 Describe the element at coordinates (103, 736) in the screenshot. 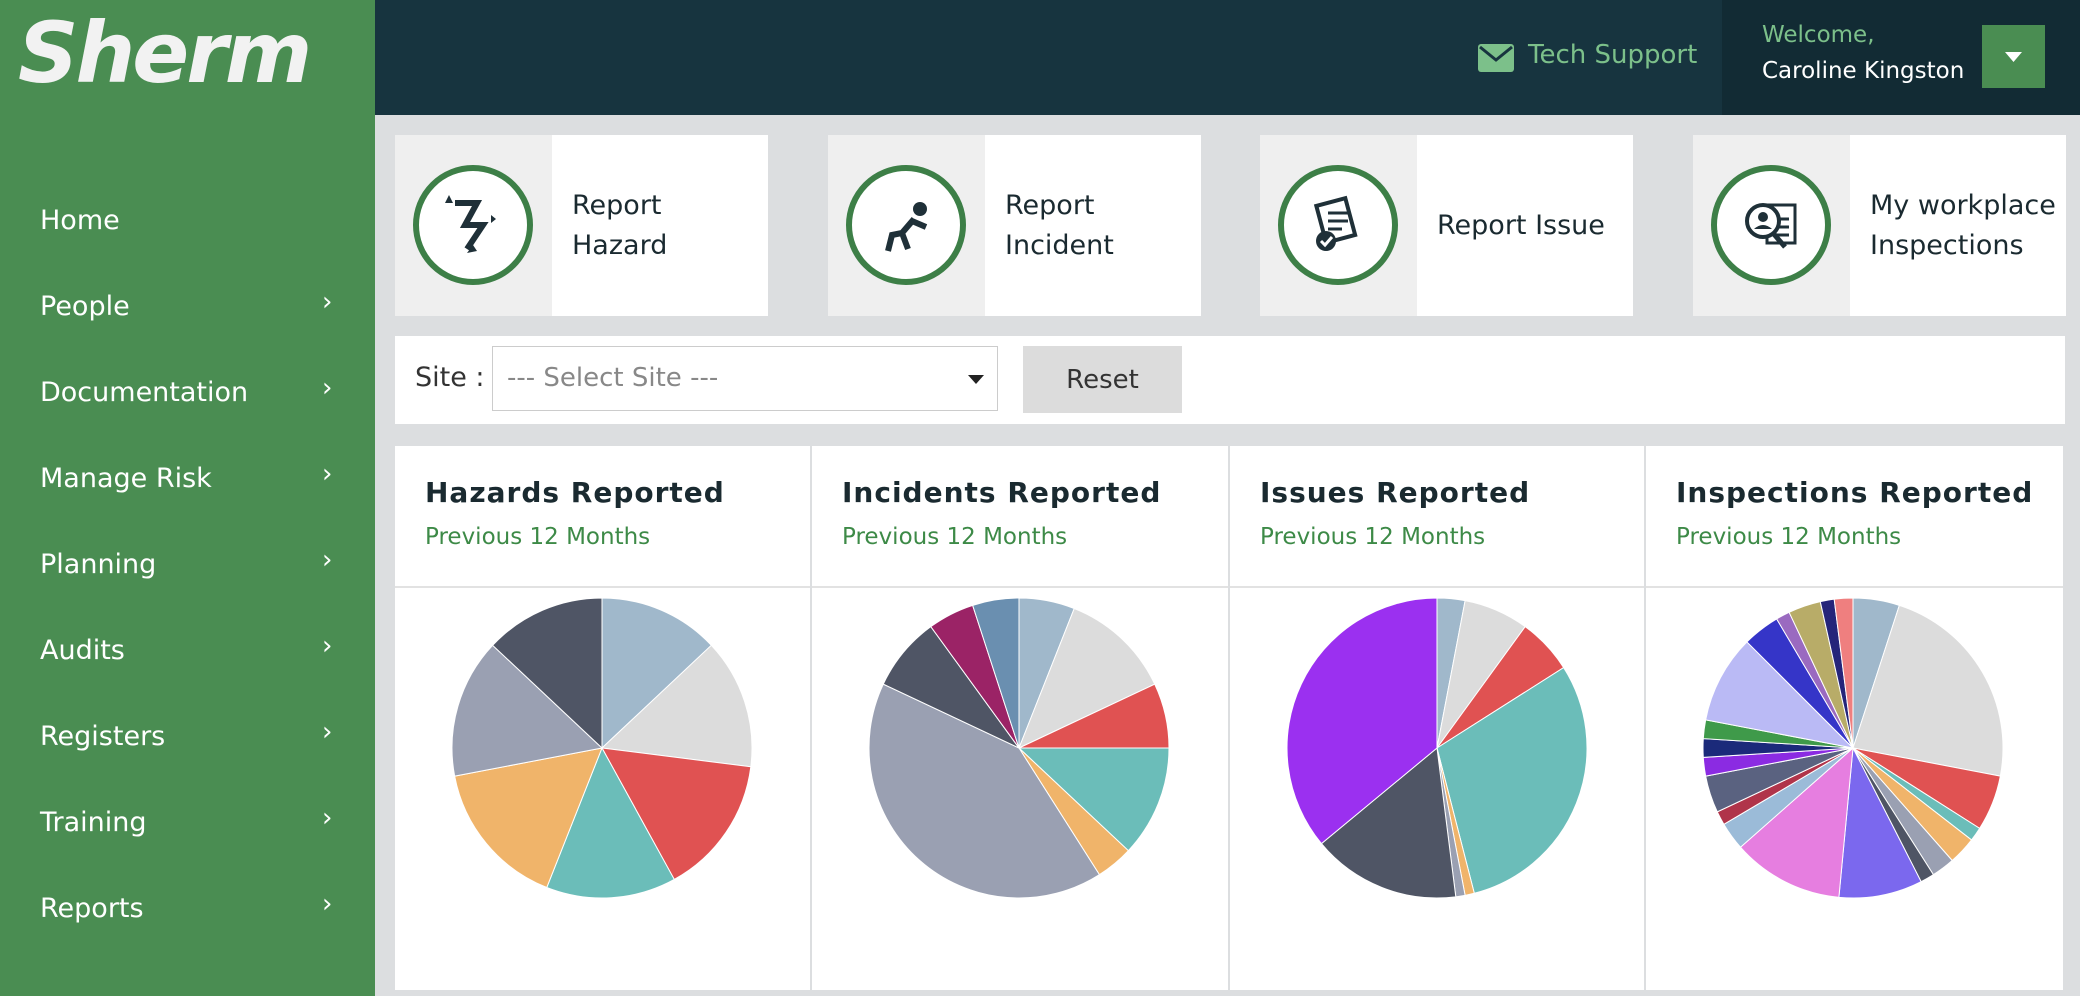

I see `nav-item: Registers` at that location.